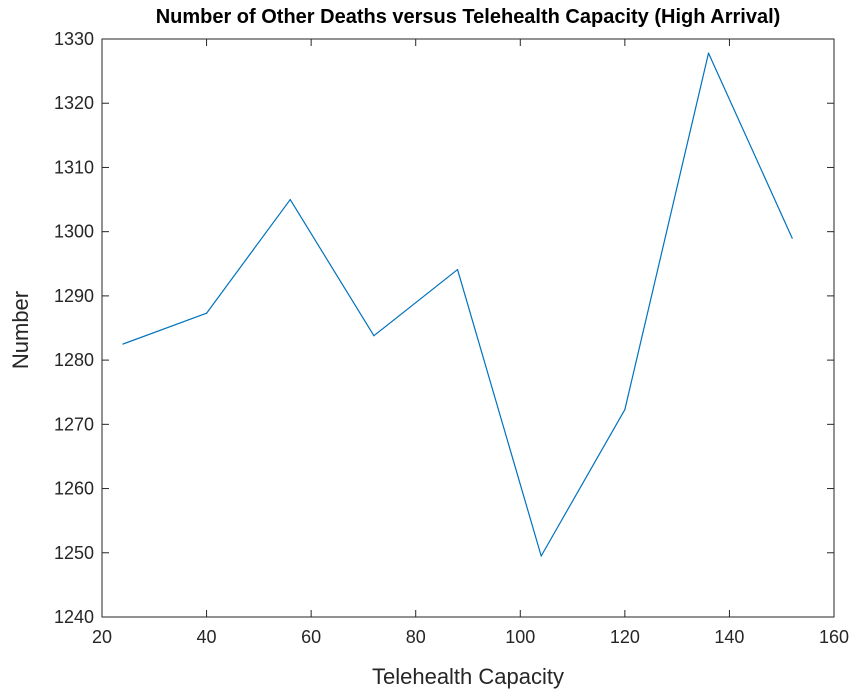 The image size is (858, 690). Describe the element at coordinates (74, 360) in the screenshot. I see `y-tick-label: 1280` at that location.